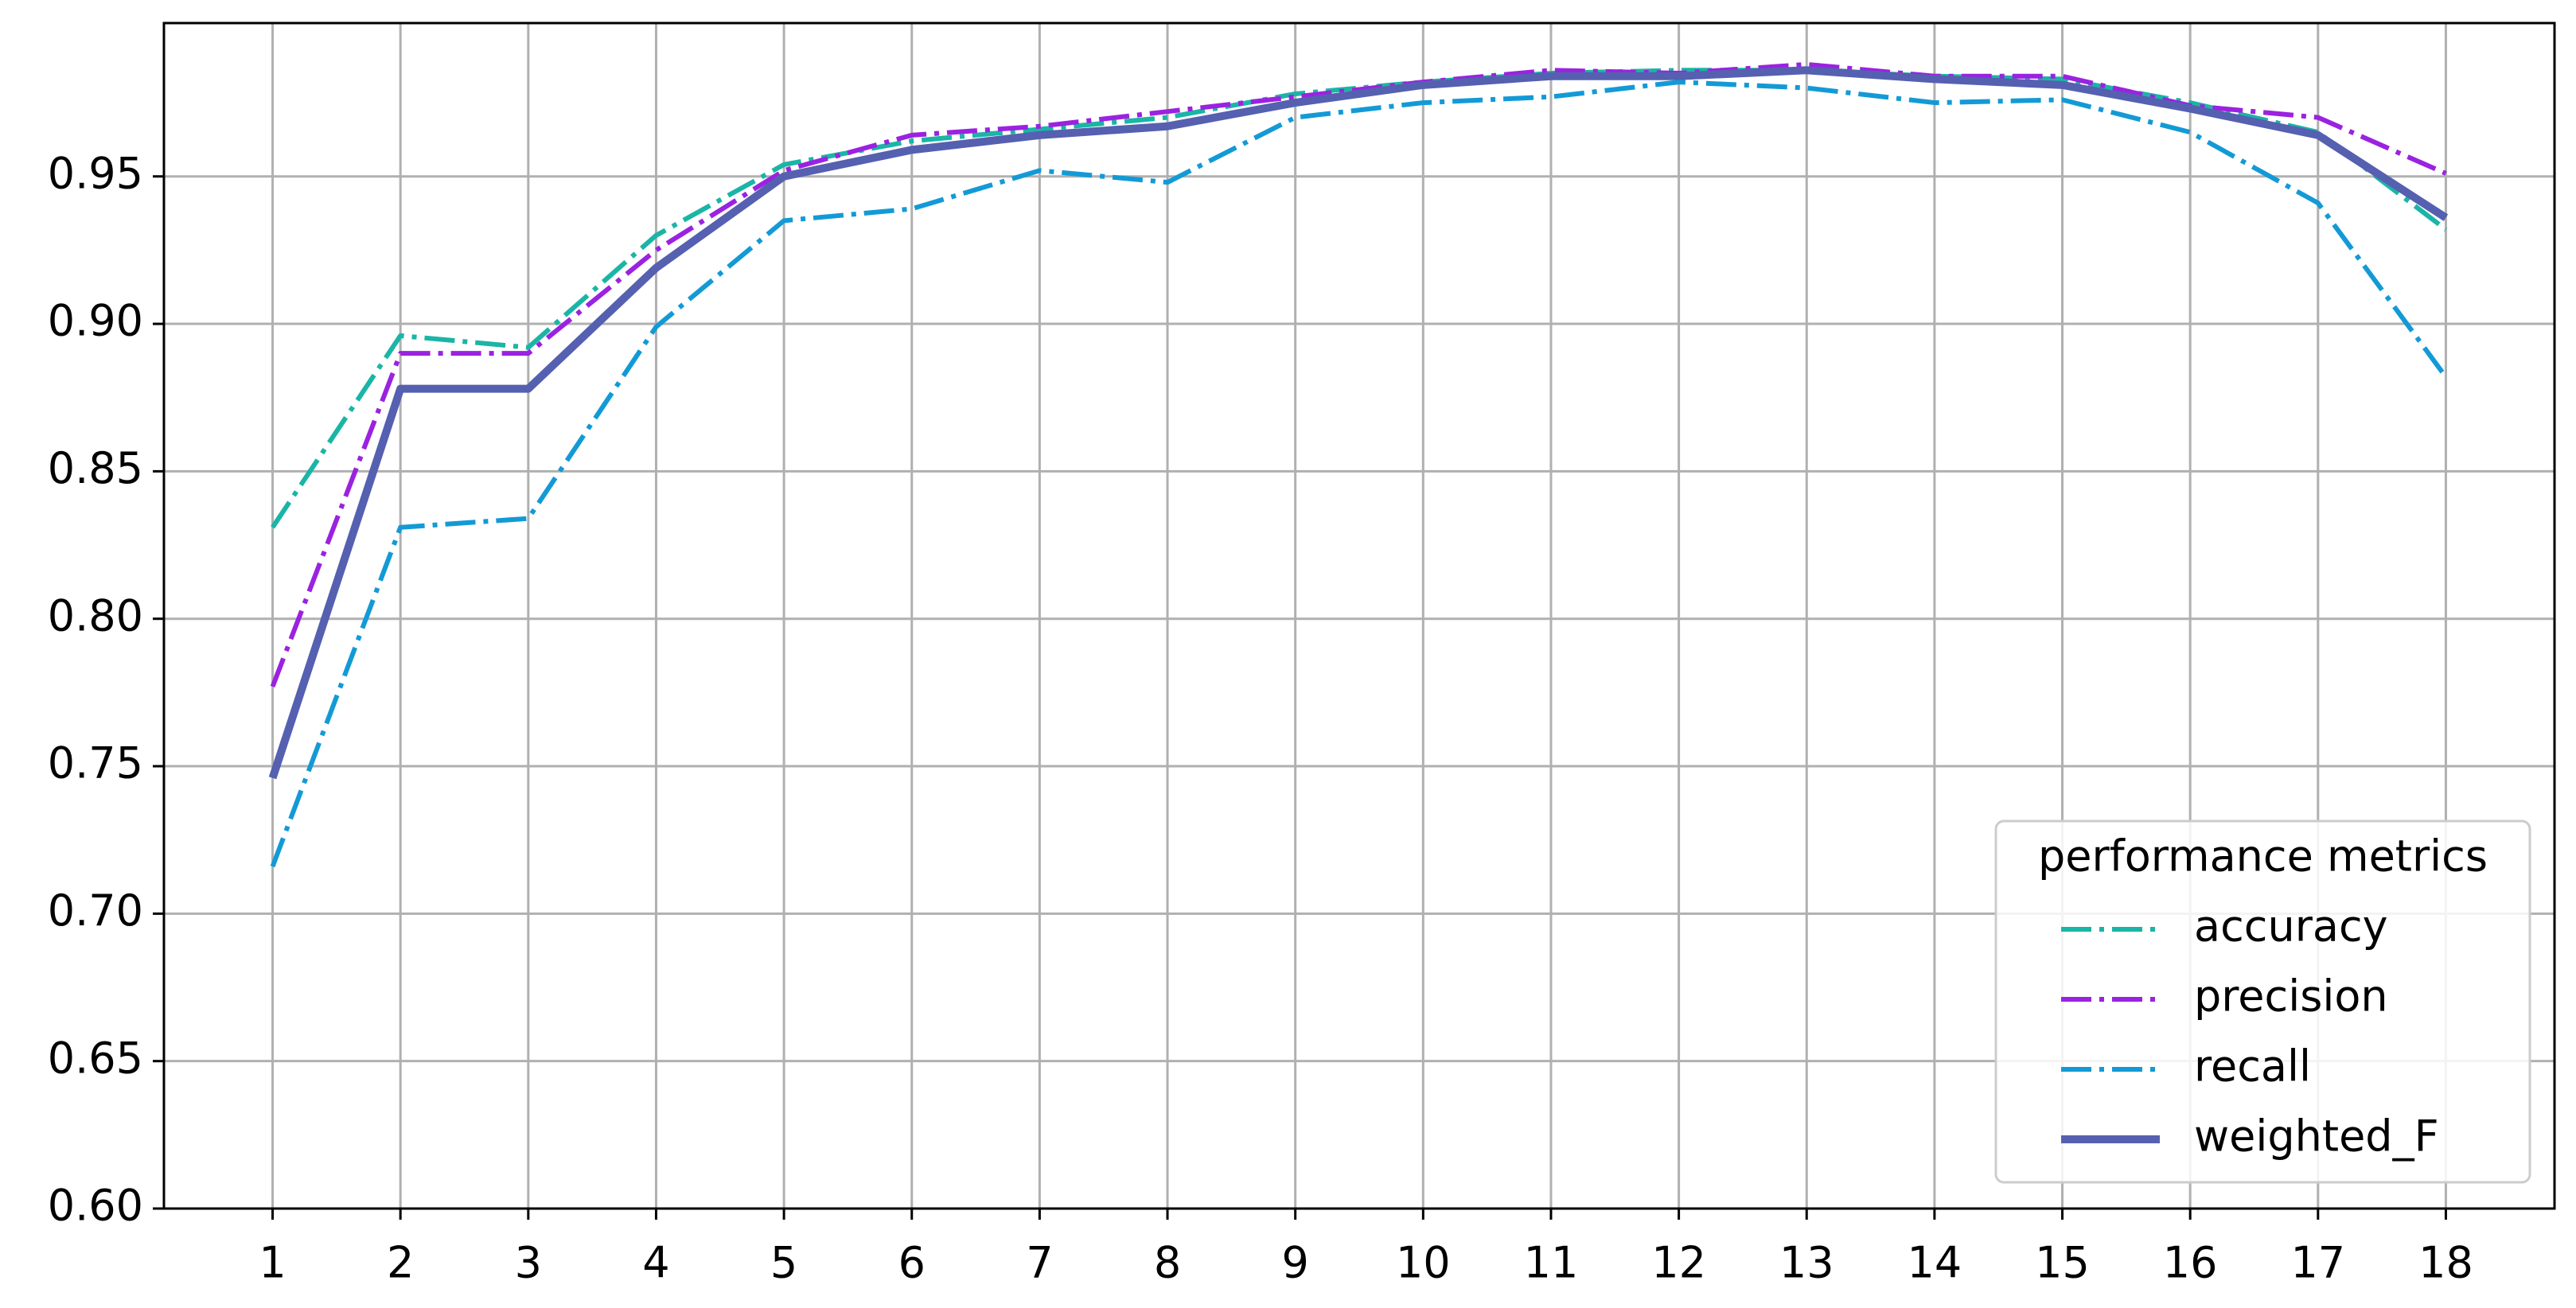  I want to click on legend-label: recall, so click(2252, 1066).